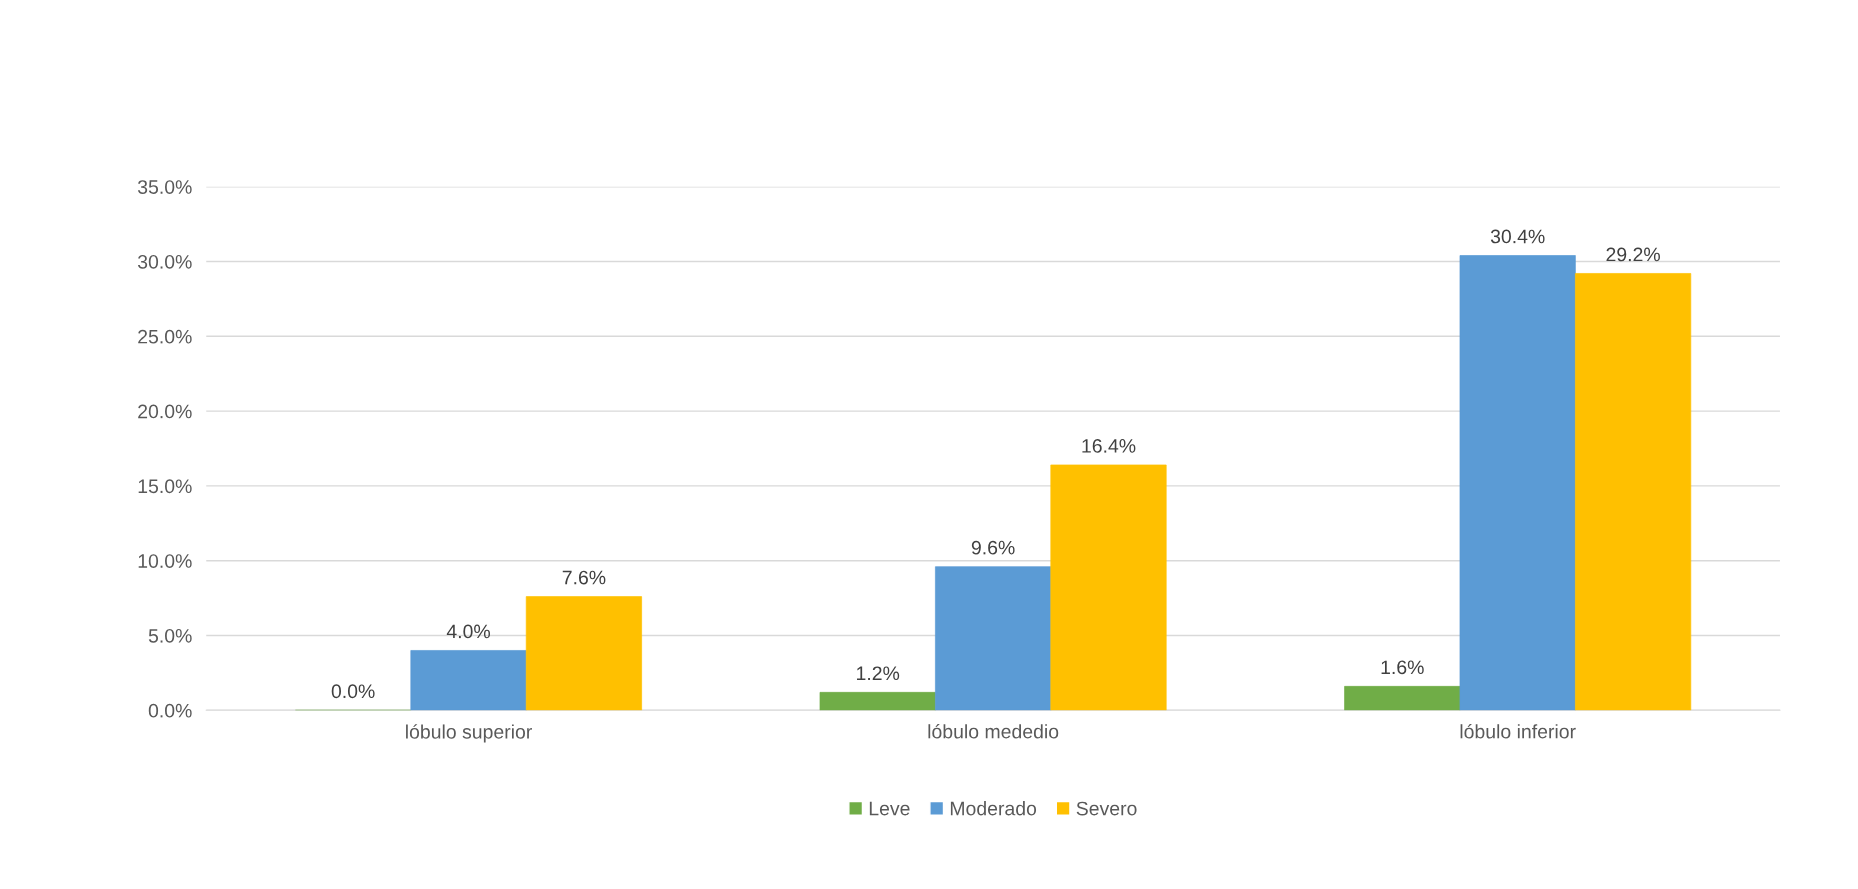 The width and height of the screenshot is (1858, 889). I want to click on y-tick-label: 25.0%, so click(165, 336).